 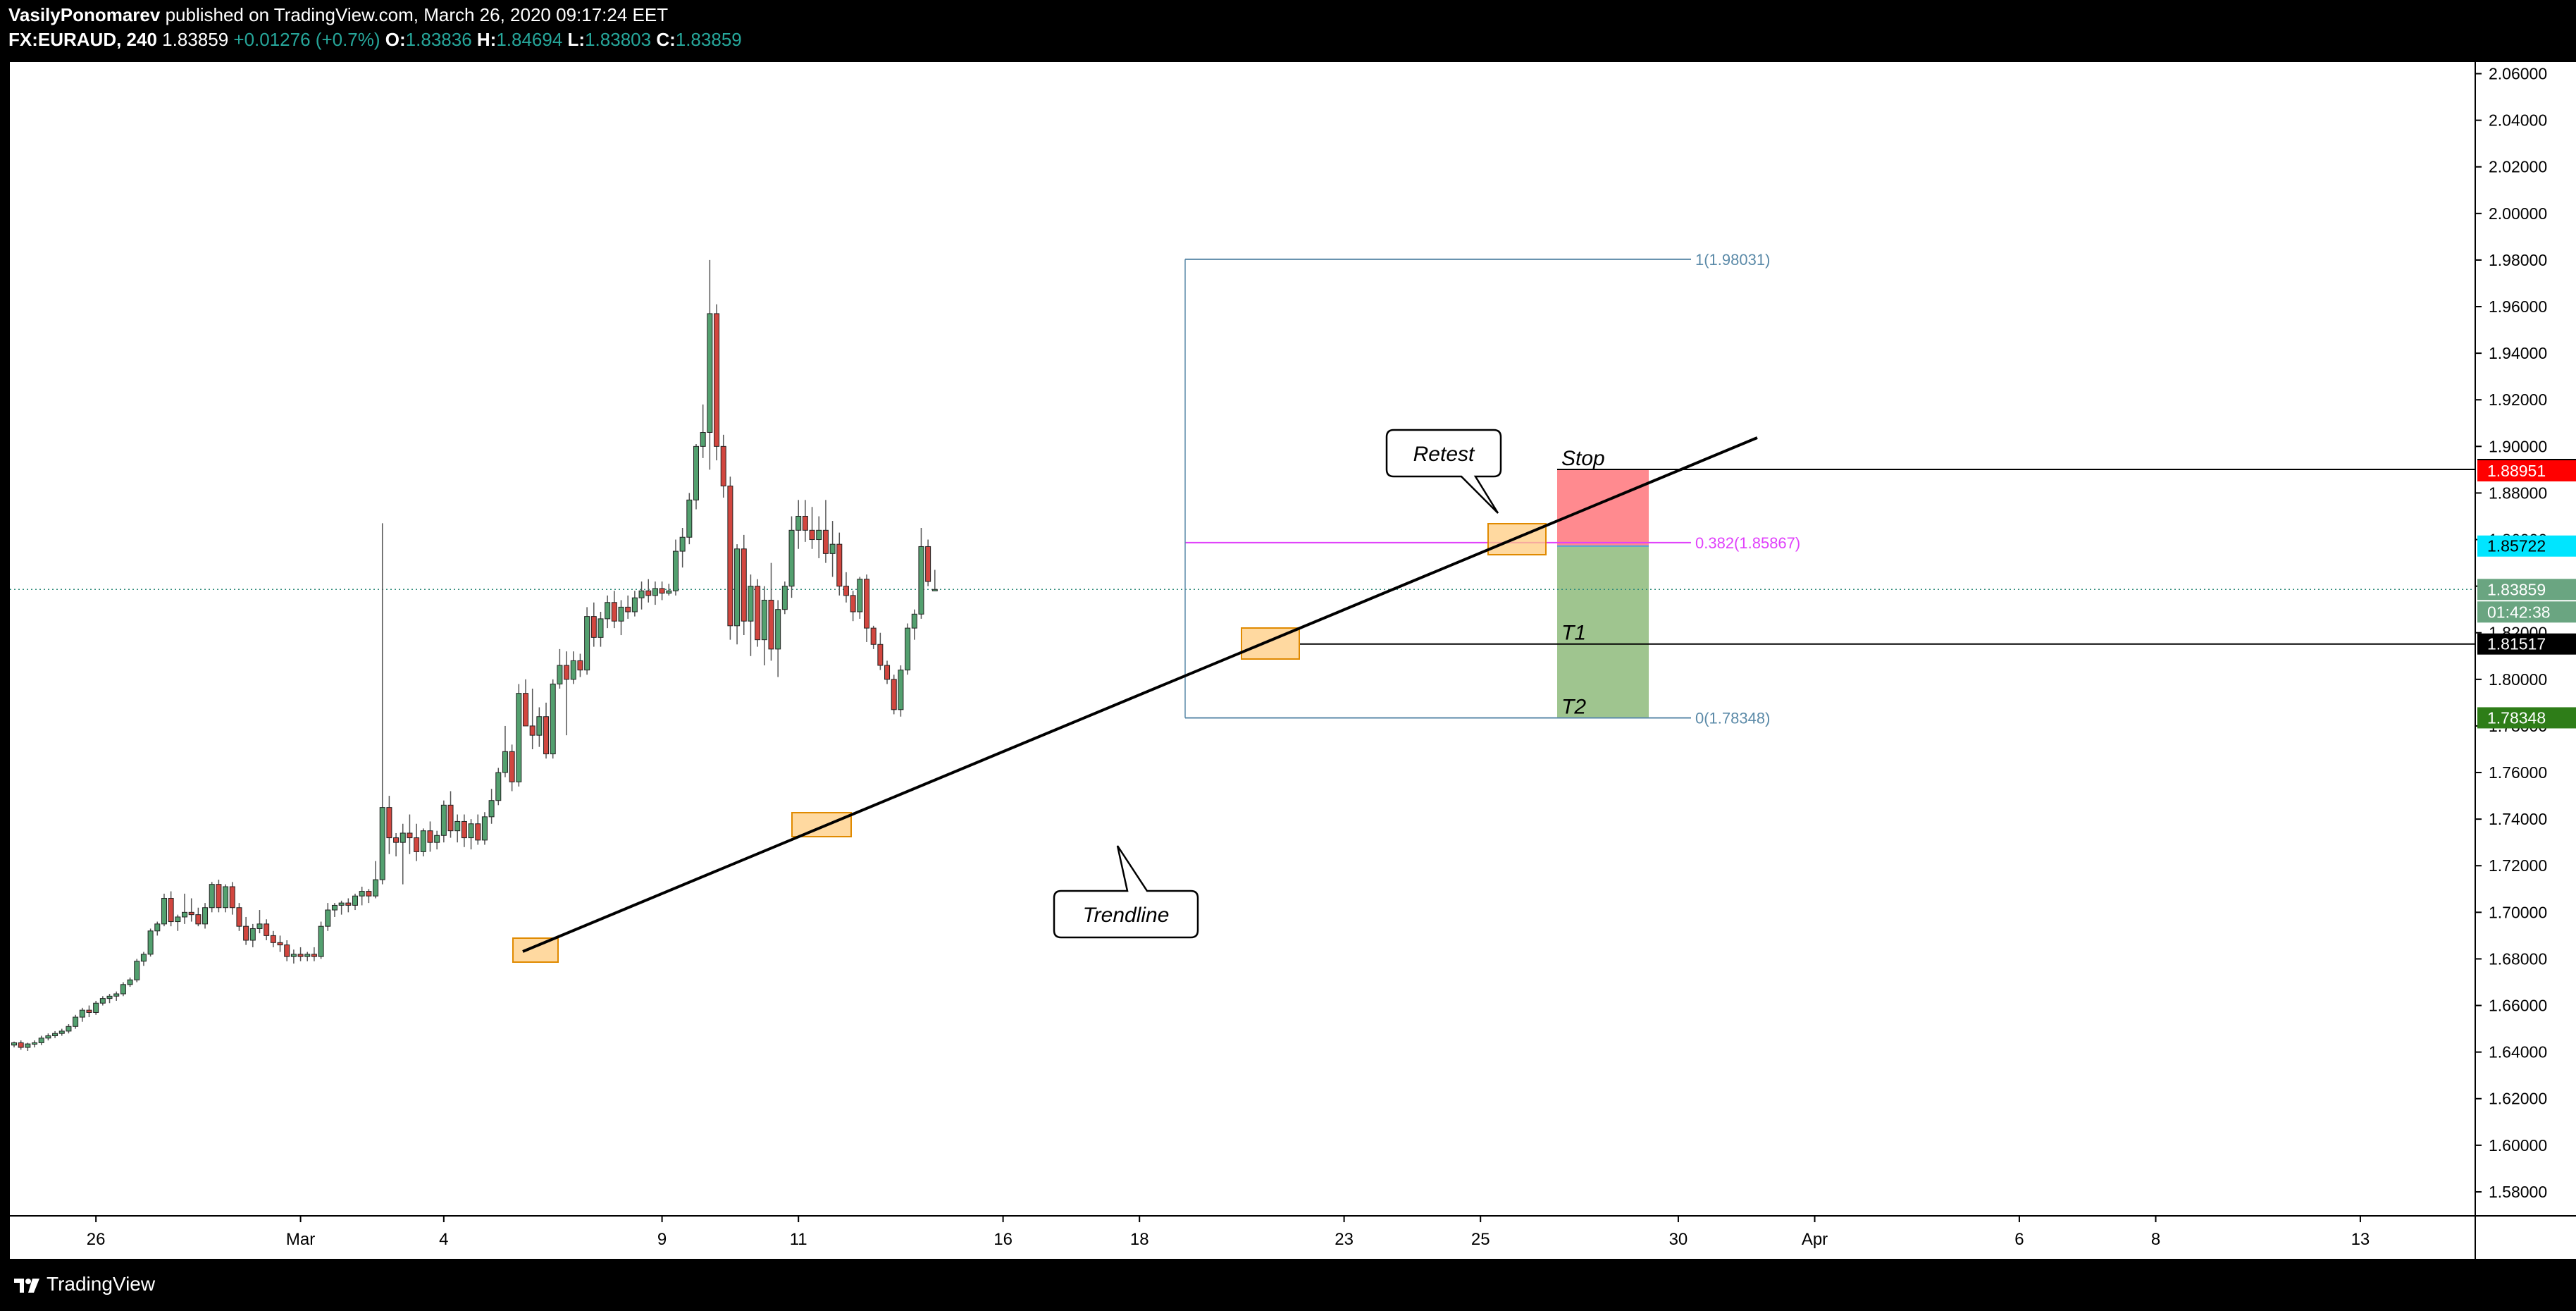 I want to click on time-axis-scale: 26Mar49111618232530Apr681315, so click(x=1258, y=1238).